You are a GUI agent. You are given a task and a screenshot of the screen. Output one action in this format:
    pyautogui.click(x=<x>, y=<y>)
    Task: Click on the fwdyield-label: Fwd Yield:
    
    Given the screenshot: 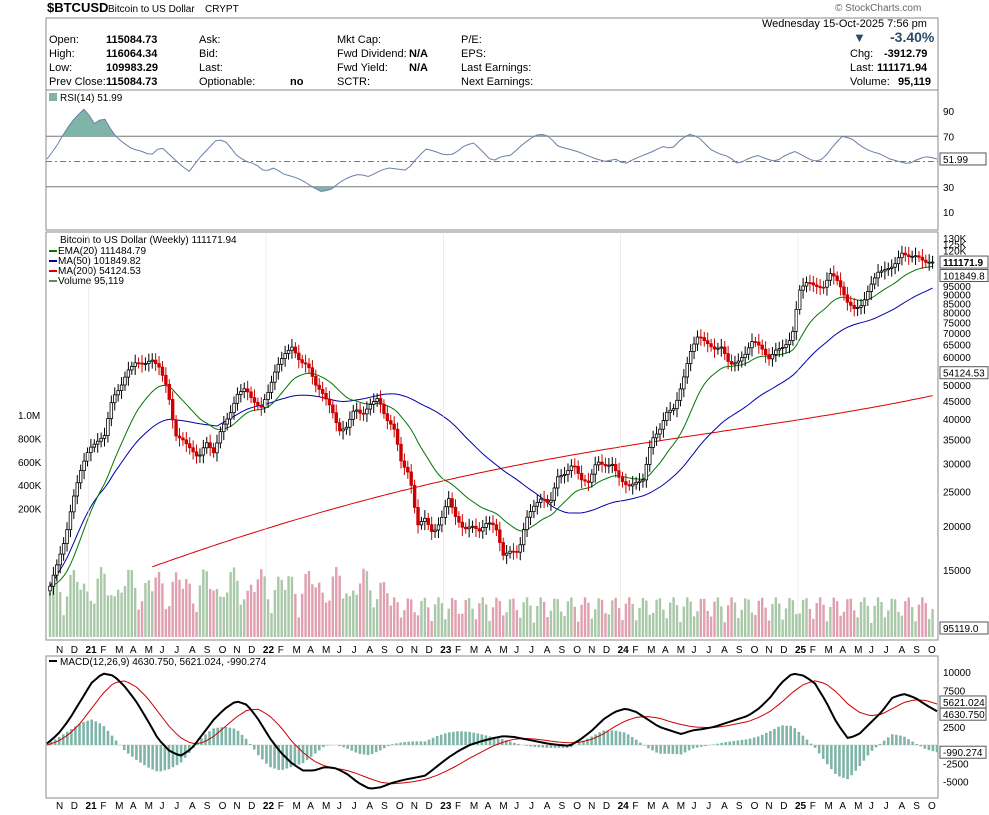 What is the action you would take?
    pyautogui.click(x=362, y=68)
    